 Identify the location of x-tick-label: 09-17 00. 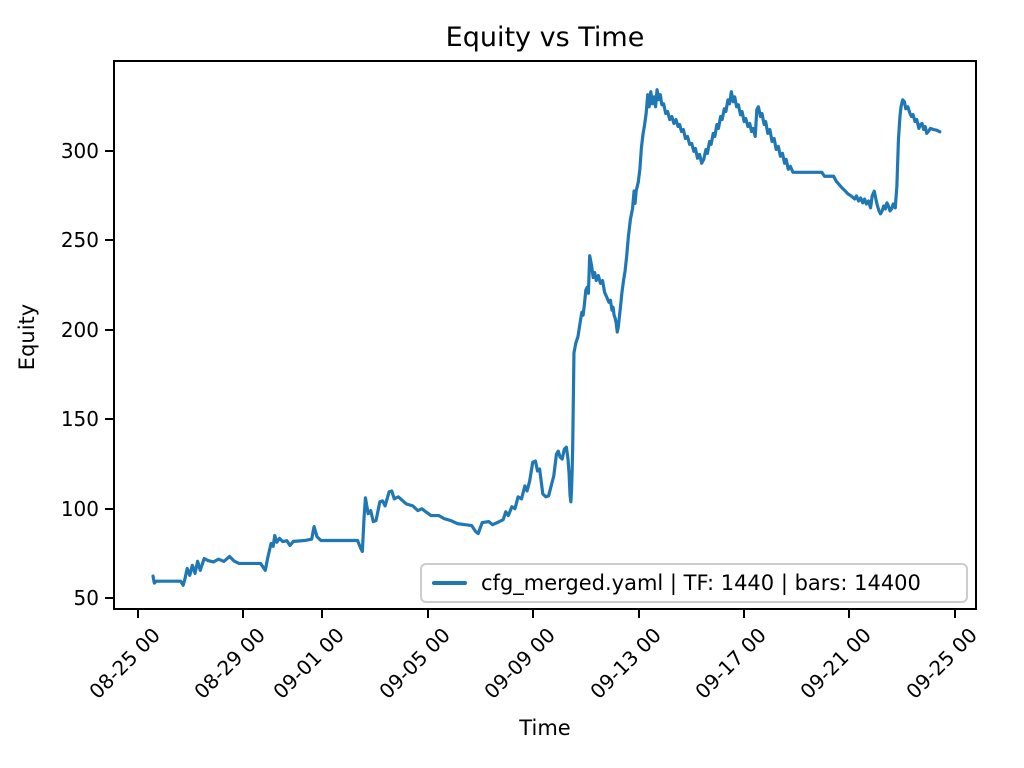
(730, 663).